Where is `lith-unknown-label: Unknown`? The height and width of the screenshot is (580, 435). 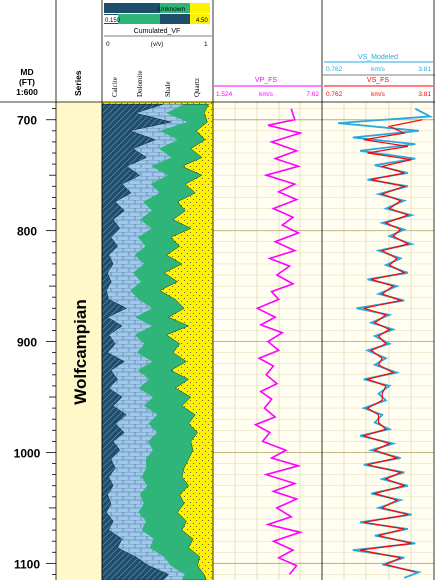
lith-unknown-label: Unknown is located at coordinates (171, 9).